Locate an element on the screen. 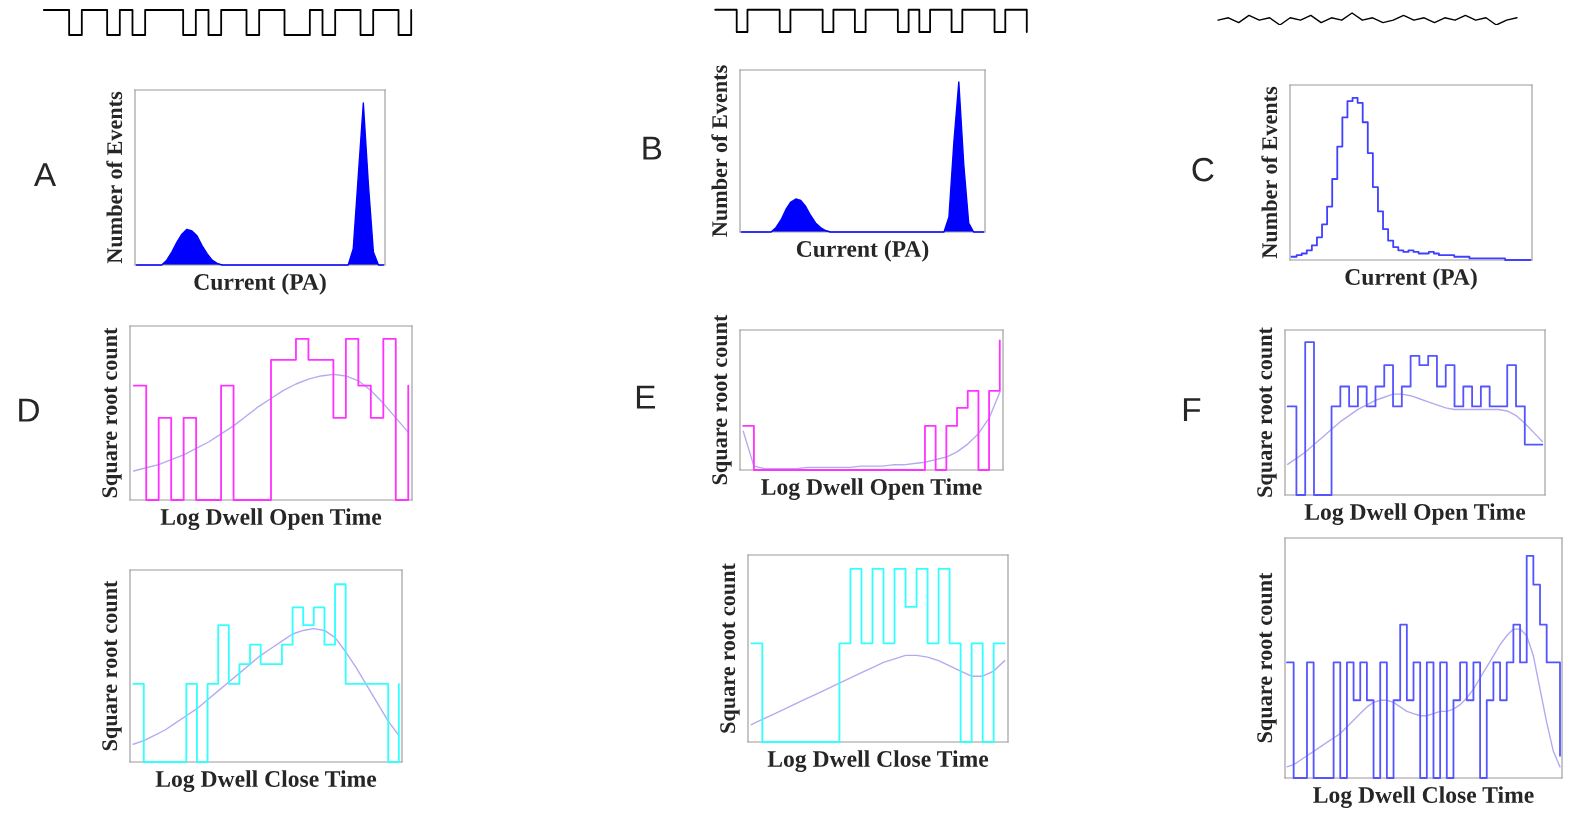  text: F is located at coordinates (1192, 410).